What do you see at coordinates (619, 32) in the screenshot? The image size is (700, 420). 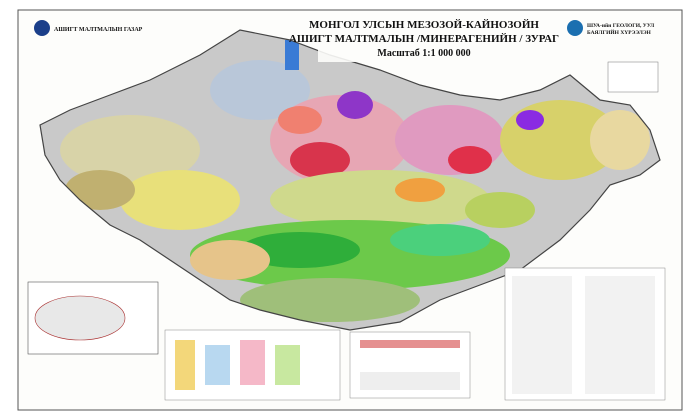 I see `right-org: БАЯЛГИЙН ХҮРЭЭЛЭН` at bounding box center [619, 32].